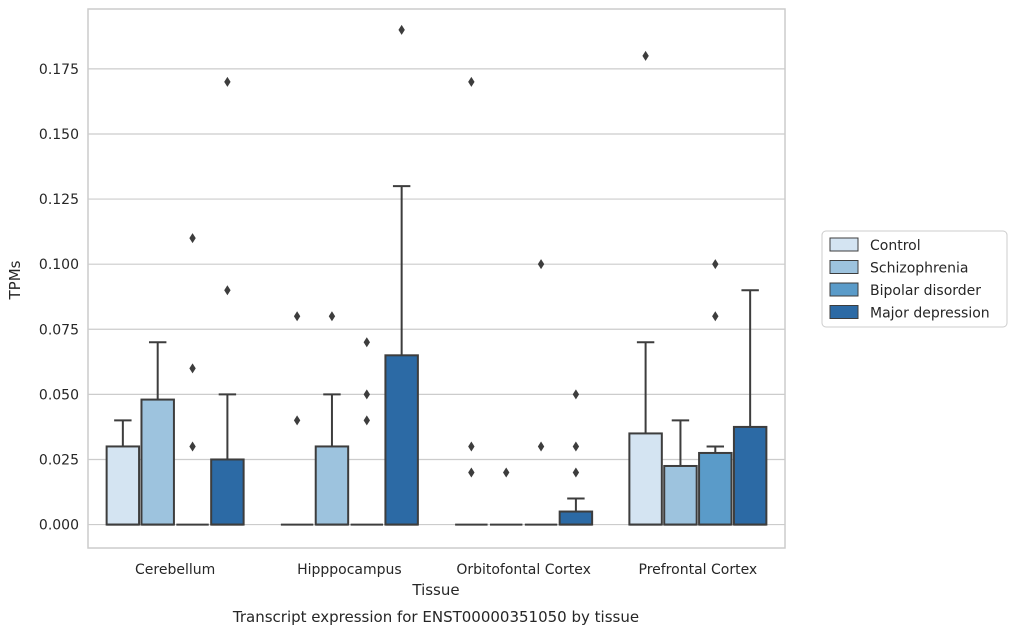  What do you see at coordinates (59, 330) in the screenshot?
I see `y-tick-label: 0.075` at bounding box center [59, 330].